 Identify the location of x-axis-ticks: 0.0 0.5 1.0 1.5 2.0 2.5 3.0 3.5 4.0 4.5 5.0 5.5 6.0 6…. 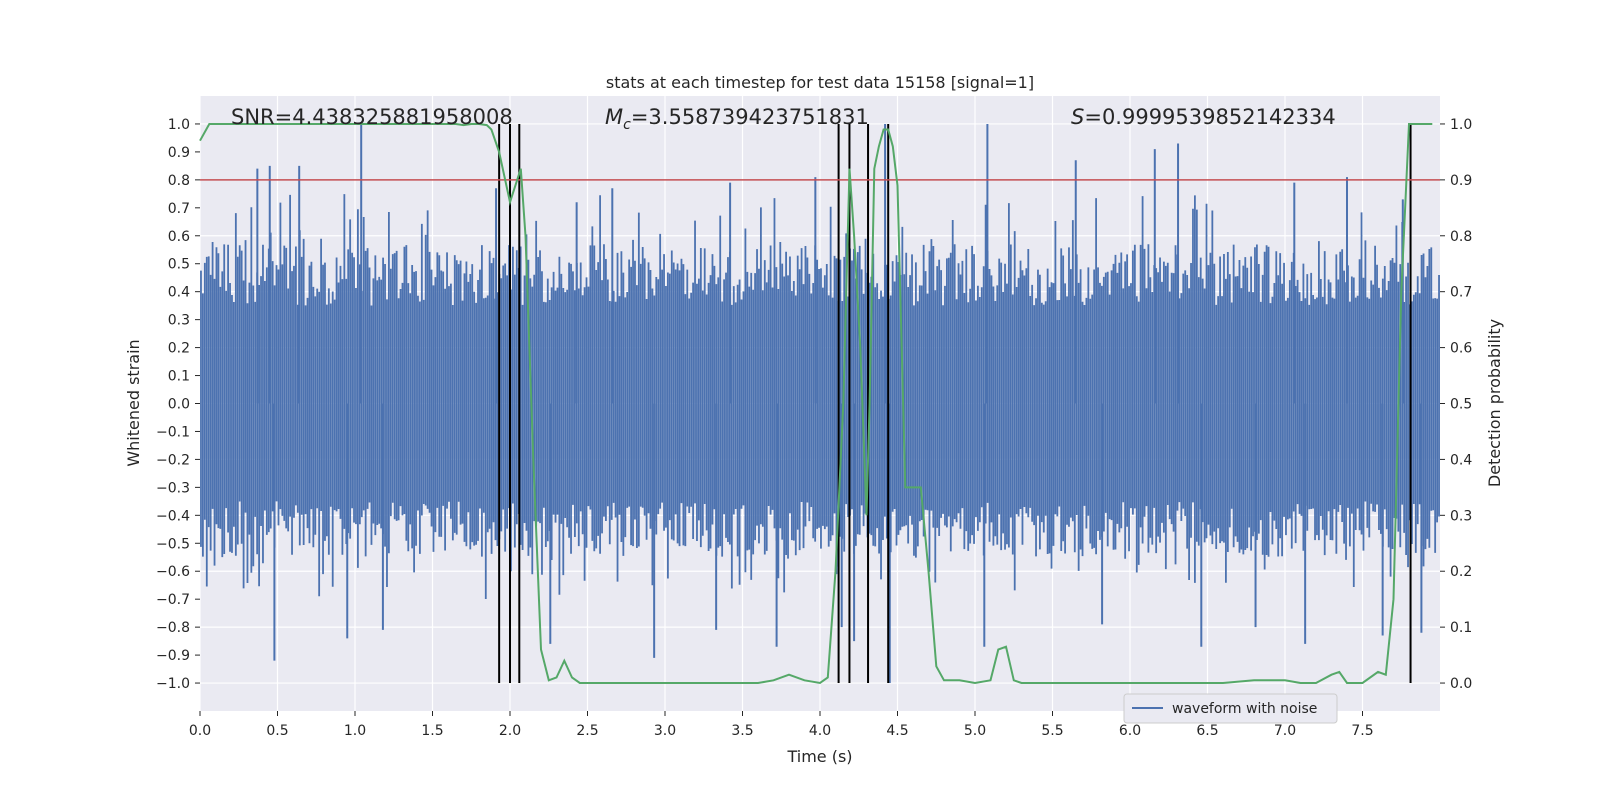
(781, 725).